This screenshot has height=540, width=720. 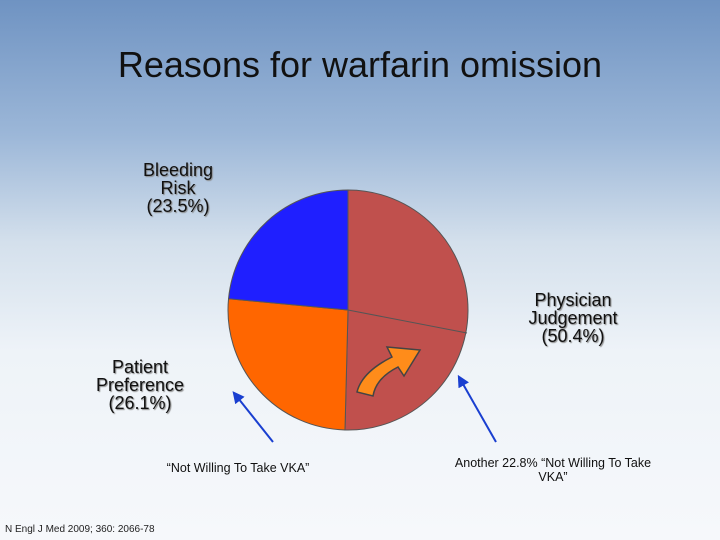 I want to click on category-label: Physician Judgement, so click(x=573, y=309).